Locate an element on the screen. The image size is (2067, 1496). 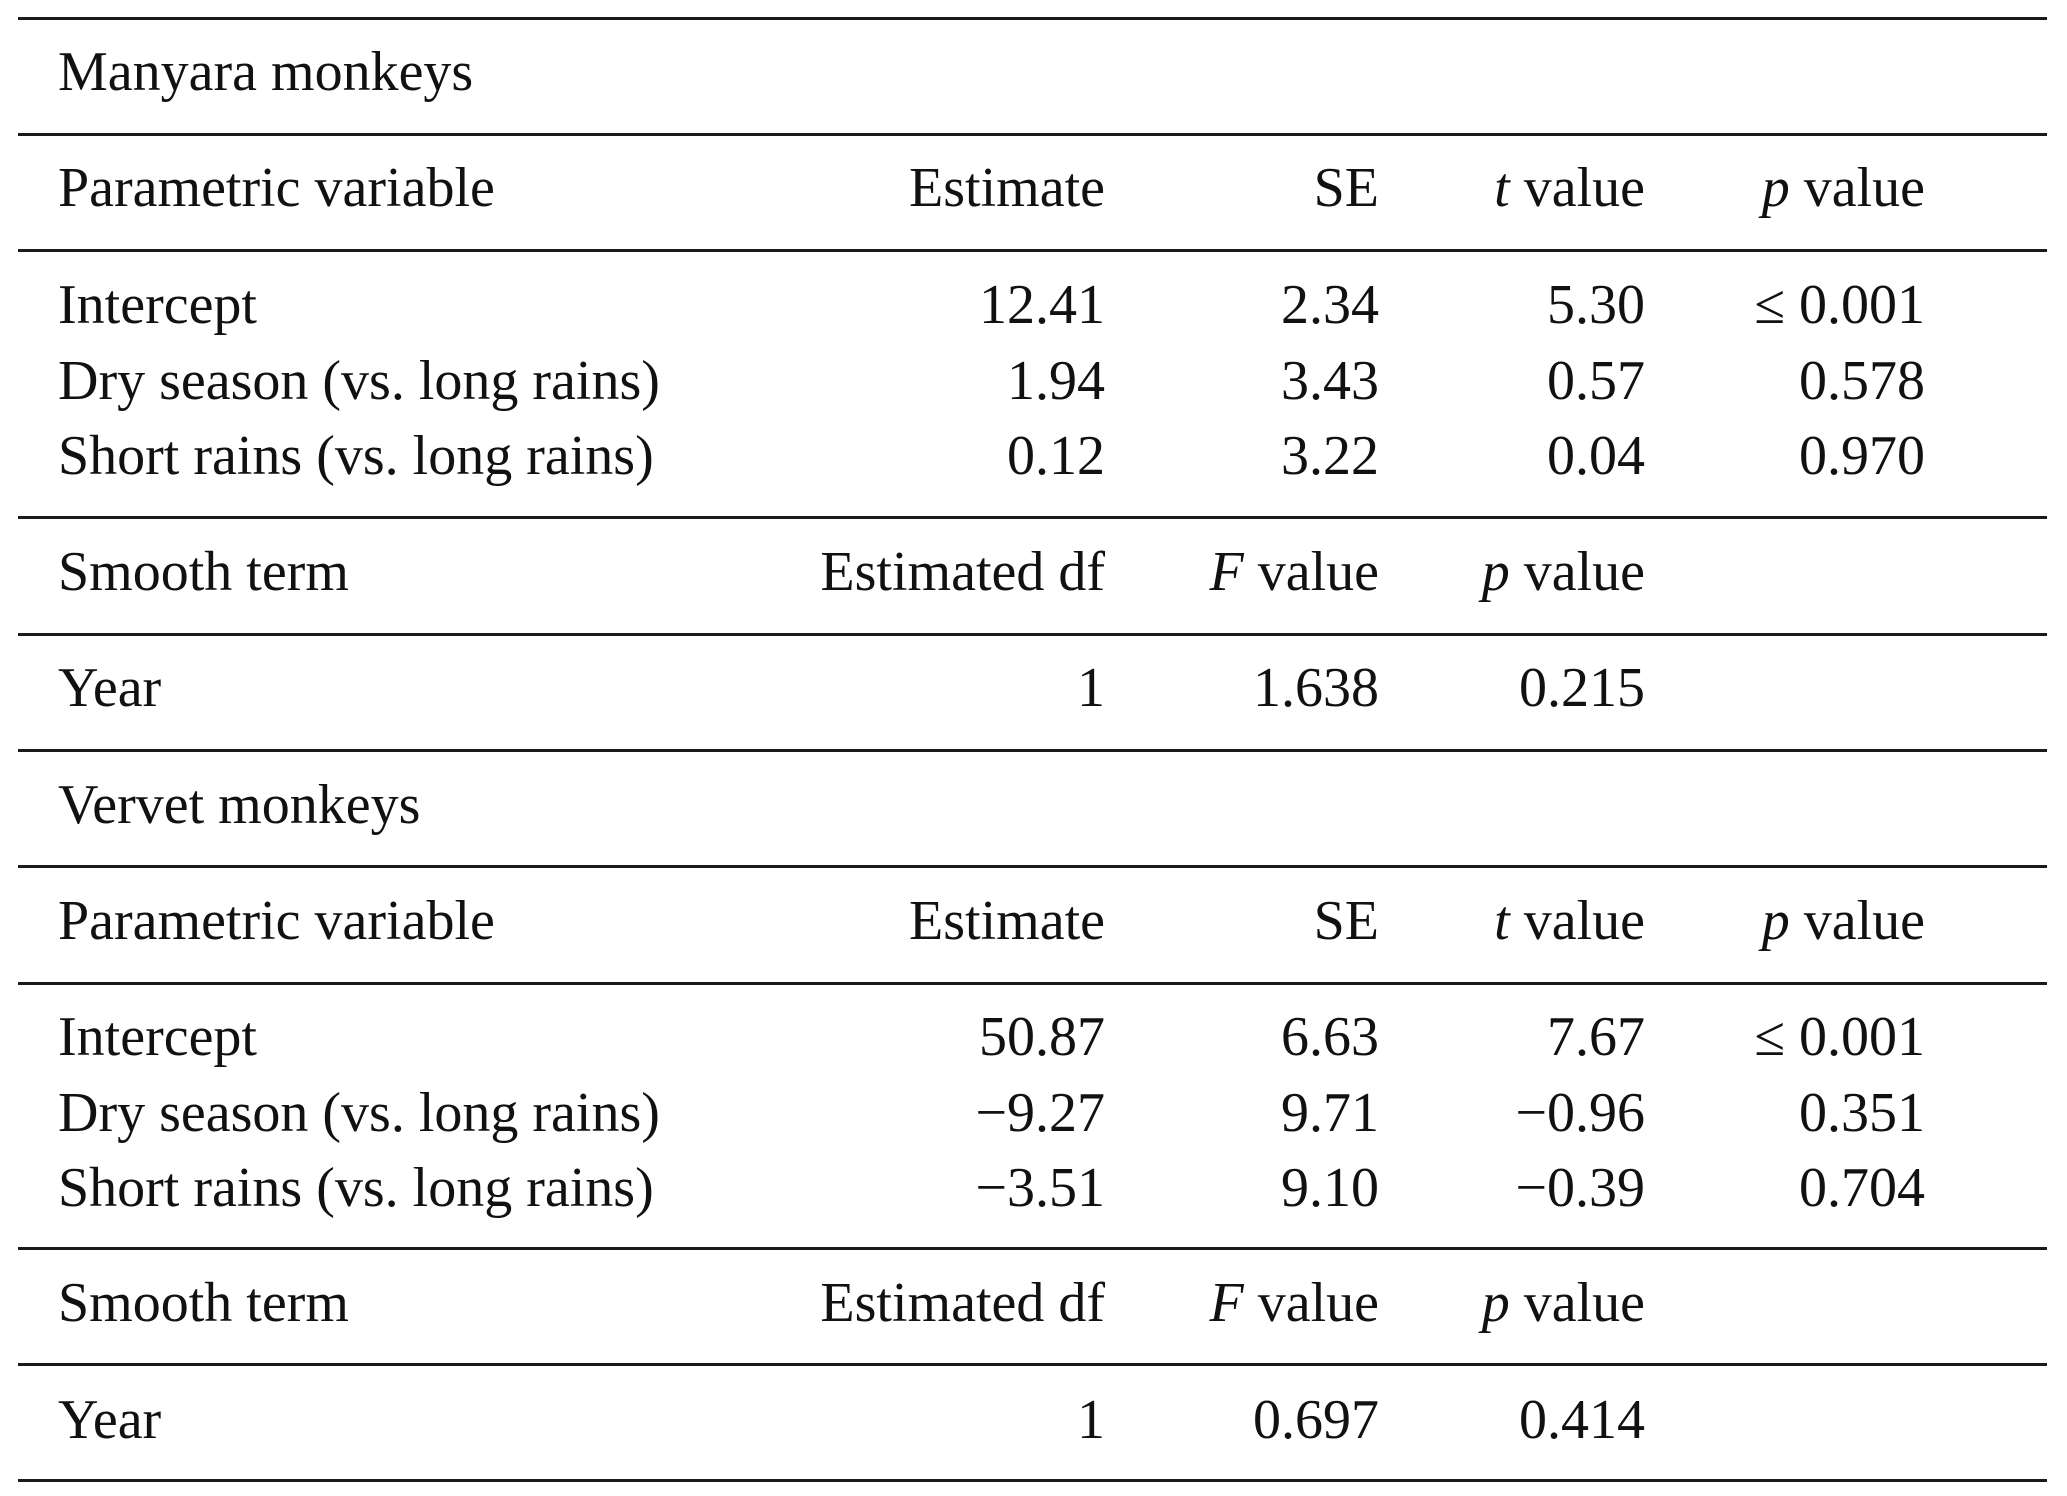
bottom-rule is located at coordinates (1032, 1480).